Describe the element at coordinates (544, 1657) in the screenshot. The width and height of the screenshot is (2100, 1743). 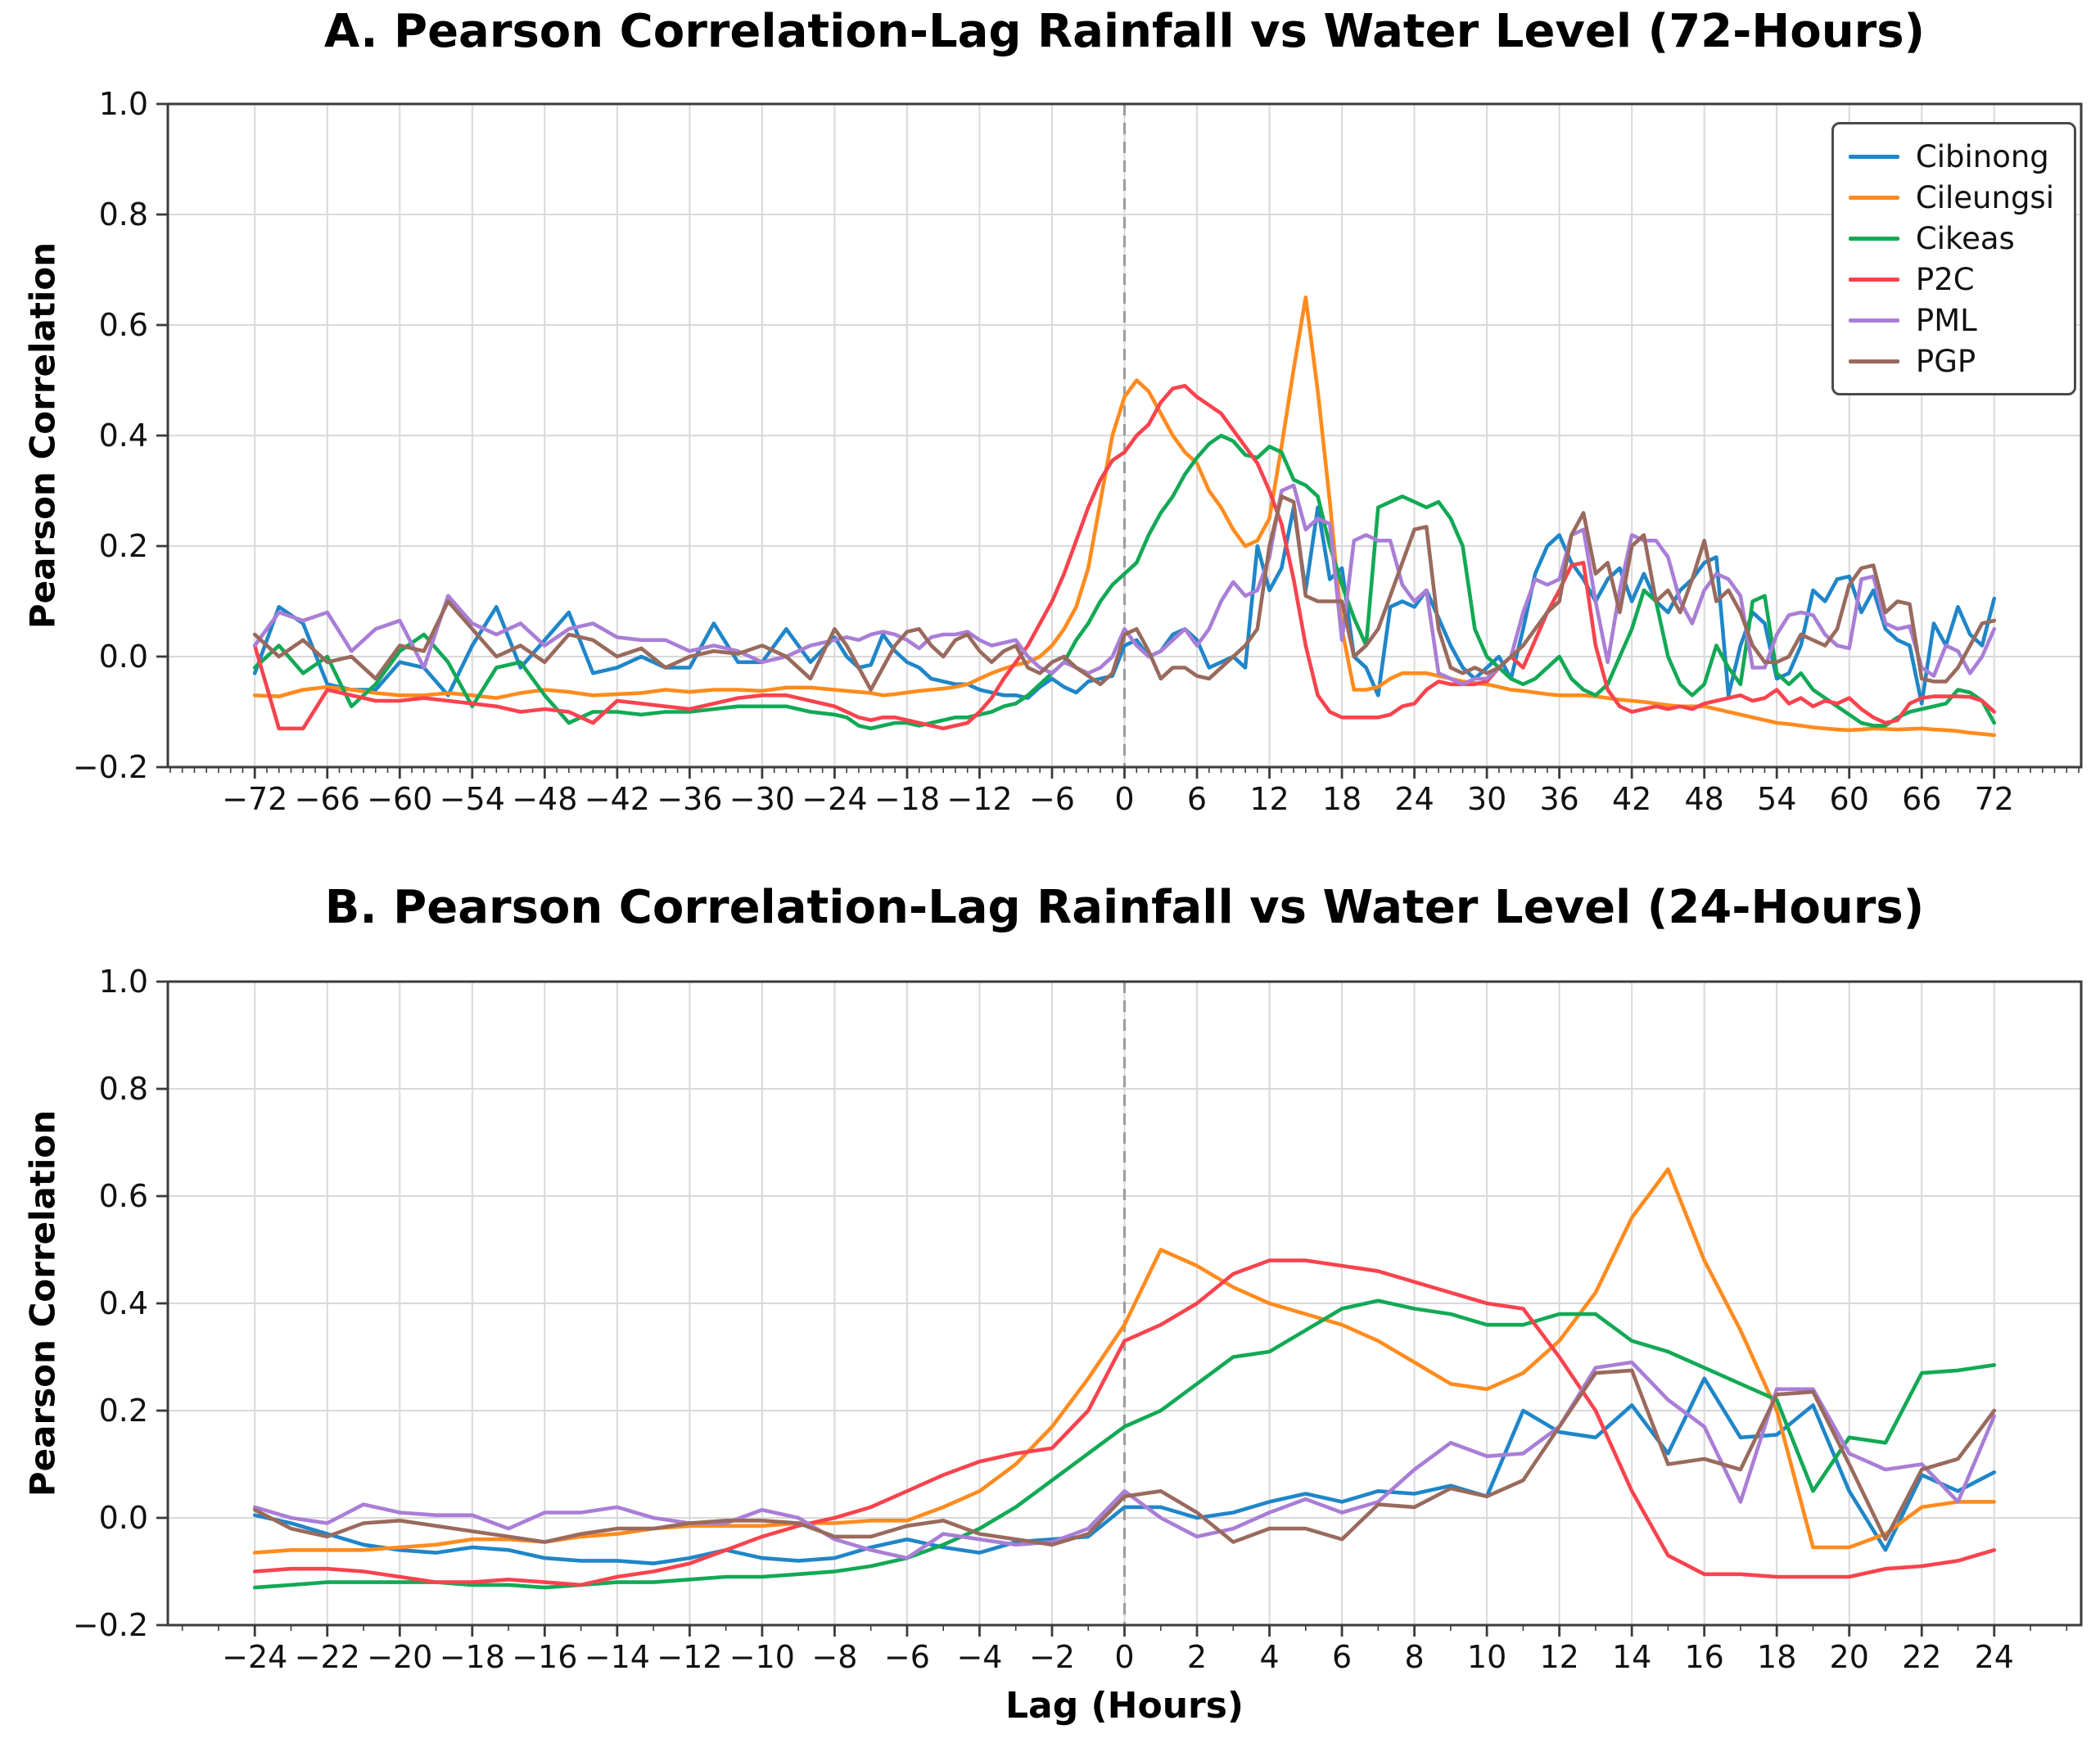
I see `svg-text: −16` at that location.